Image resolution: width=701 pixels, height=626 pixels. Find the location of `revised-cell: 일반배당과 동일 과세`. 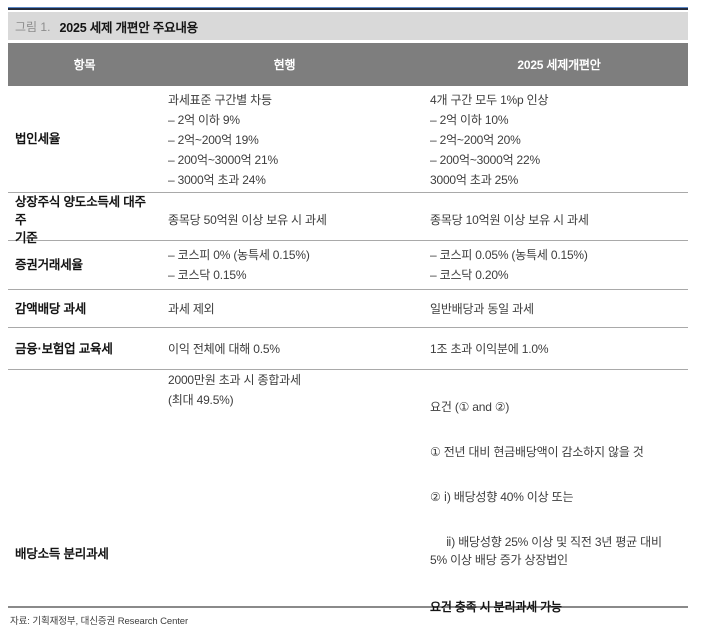

revised-cell: 일반배당과 동일 과세 is located at coordinates (482, 308).